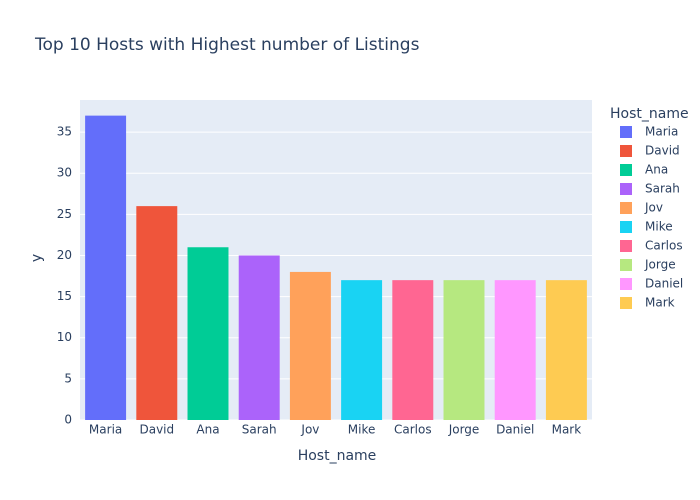 The width and height of the screenshot is (700, 500). I want to click on legend-label: Mike, so click(659, 227).